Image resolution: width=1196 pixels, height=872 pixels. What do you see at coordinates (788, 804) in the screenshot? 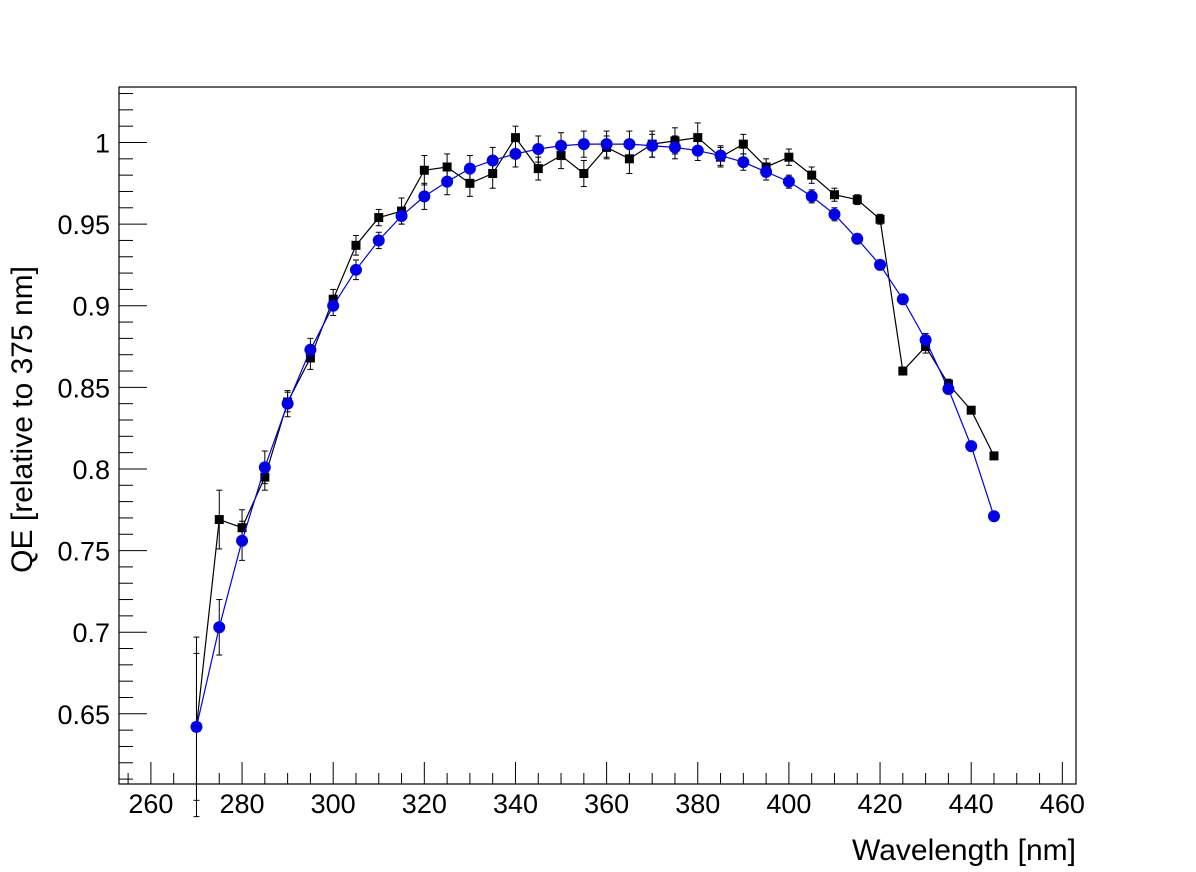
I see `x-tick-label: 400` at bounding box center [788, 804].